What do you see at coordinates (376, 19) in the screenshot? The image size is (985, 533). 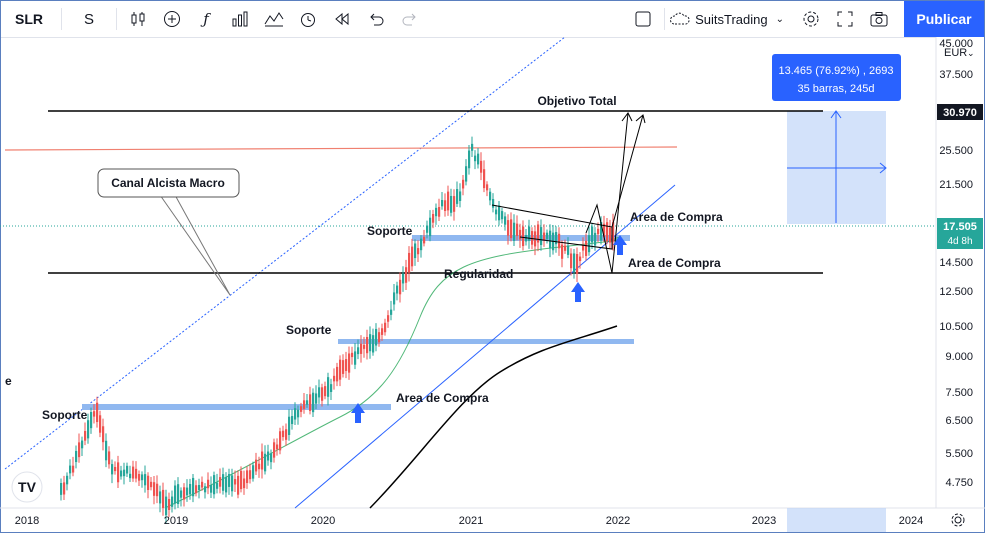 I see `undo-icon` at bounding box center [376, 19].